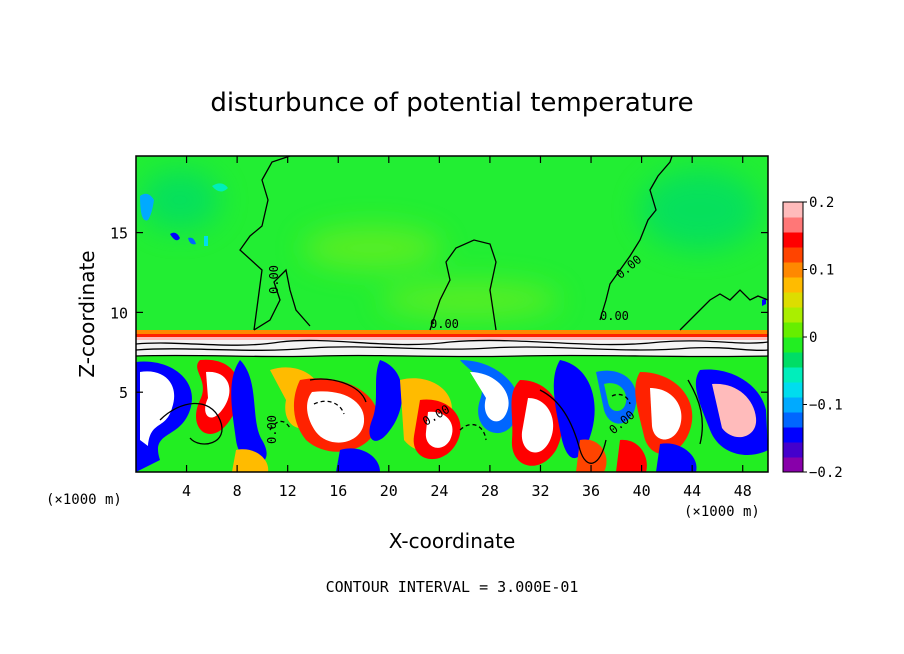 The image size is (904, 654). I want to click on y-axis-label: Z-coordinate, so click(87, 313).